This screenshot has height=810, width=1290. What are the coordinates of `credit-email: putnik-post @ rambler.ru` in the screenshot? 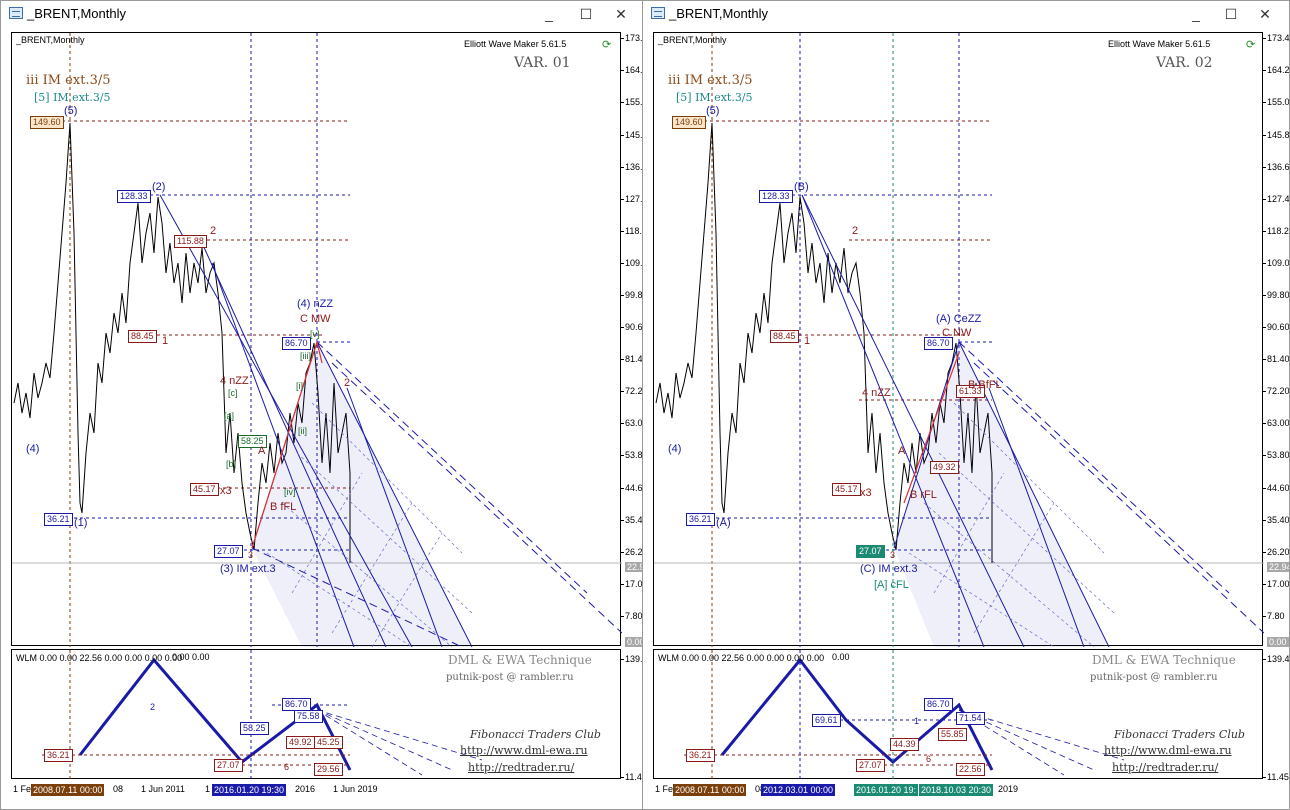 It's located at (1154, 677).